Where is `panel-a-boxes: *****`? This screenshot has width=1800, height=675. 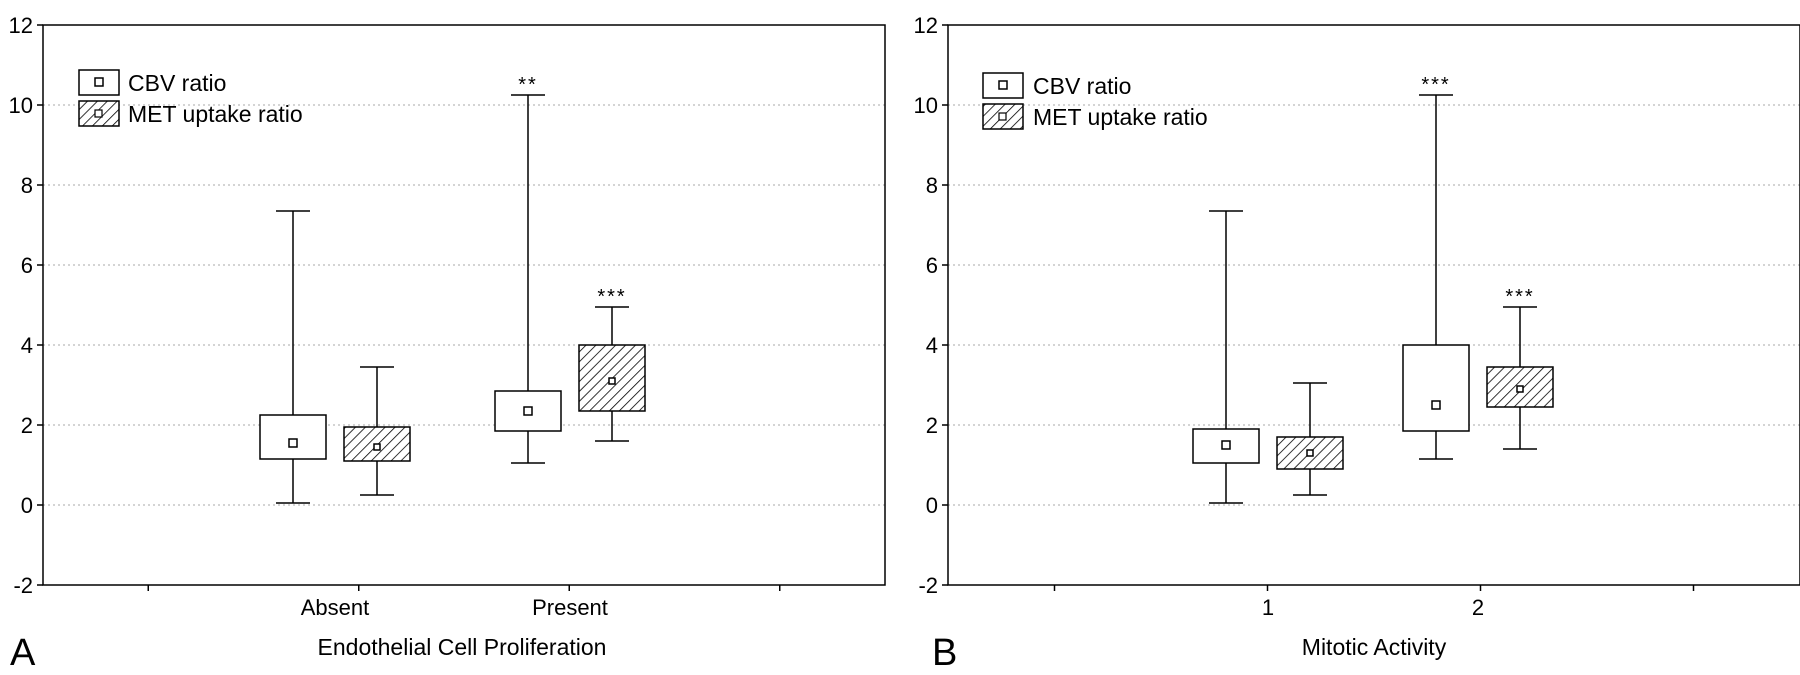 panel-a-boxes: ***** is located at coordinates (452, 289).